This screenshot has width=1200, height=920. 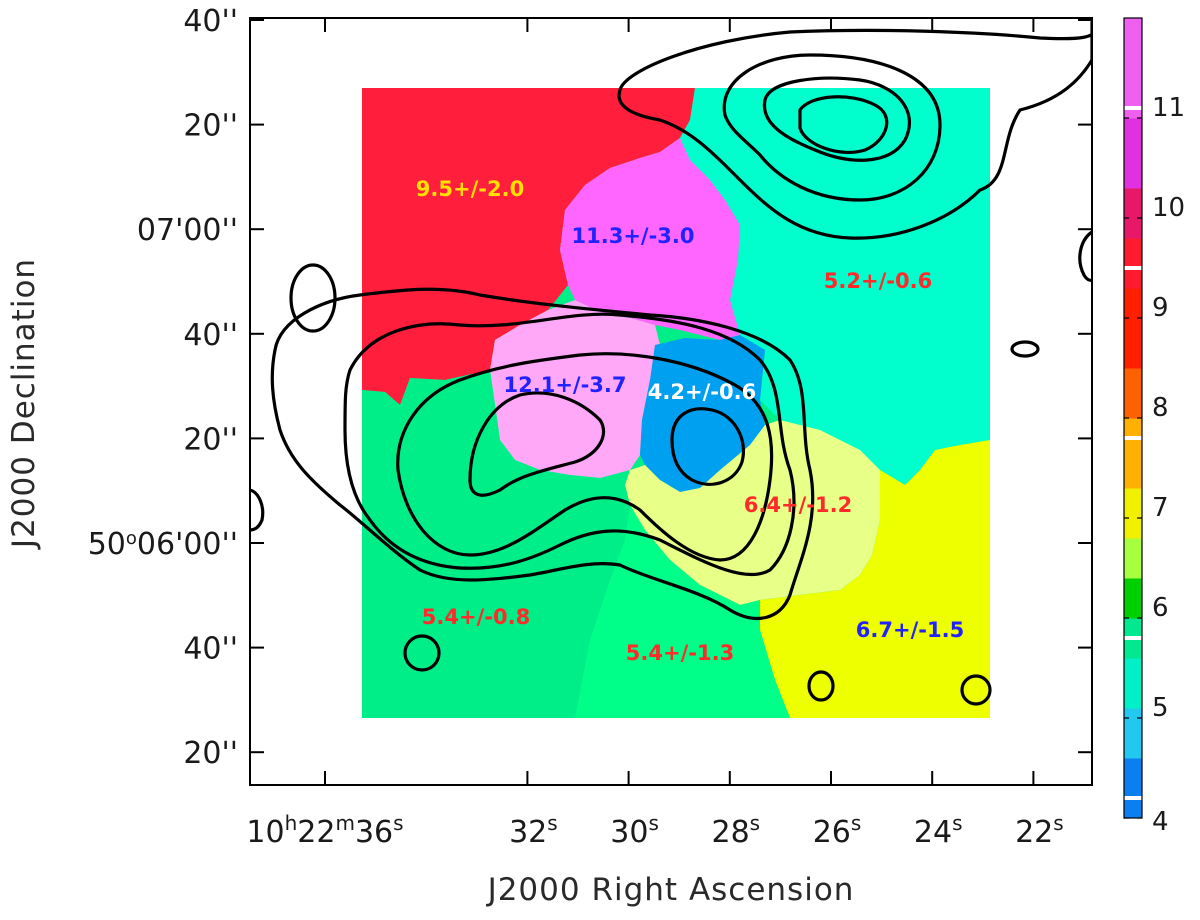 What do you see at coordinates (470, 189) in the screenshot?
I see `region-value-label-north-west: 9.5+/-2.0` at bounding box center [470, 189].